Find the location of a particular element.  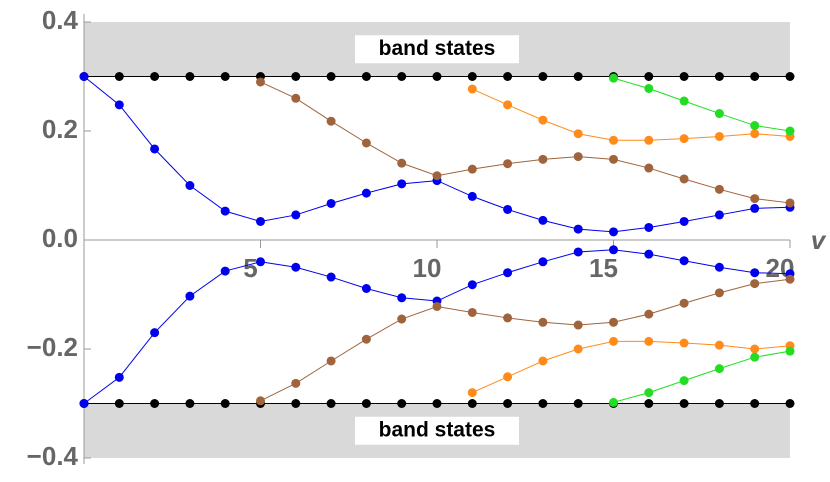

x-tick-label: 5 is located at coordinates (250, 268).